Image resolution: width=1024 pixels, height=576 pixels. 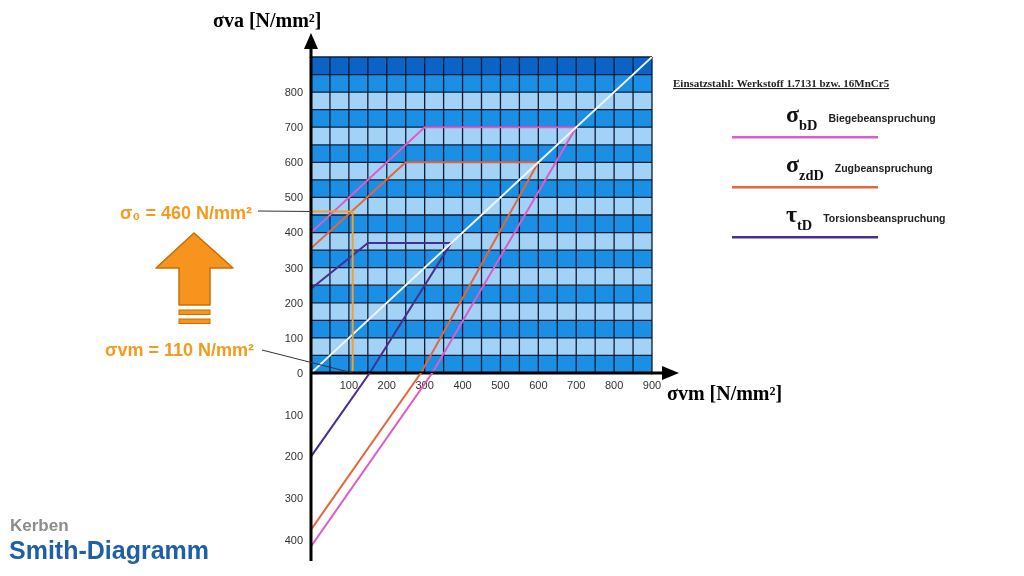 I want to click on y-tick-label: 800, so click(x=293, y=92).